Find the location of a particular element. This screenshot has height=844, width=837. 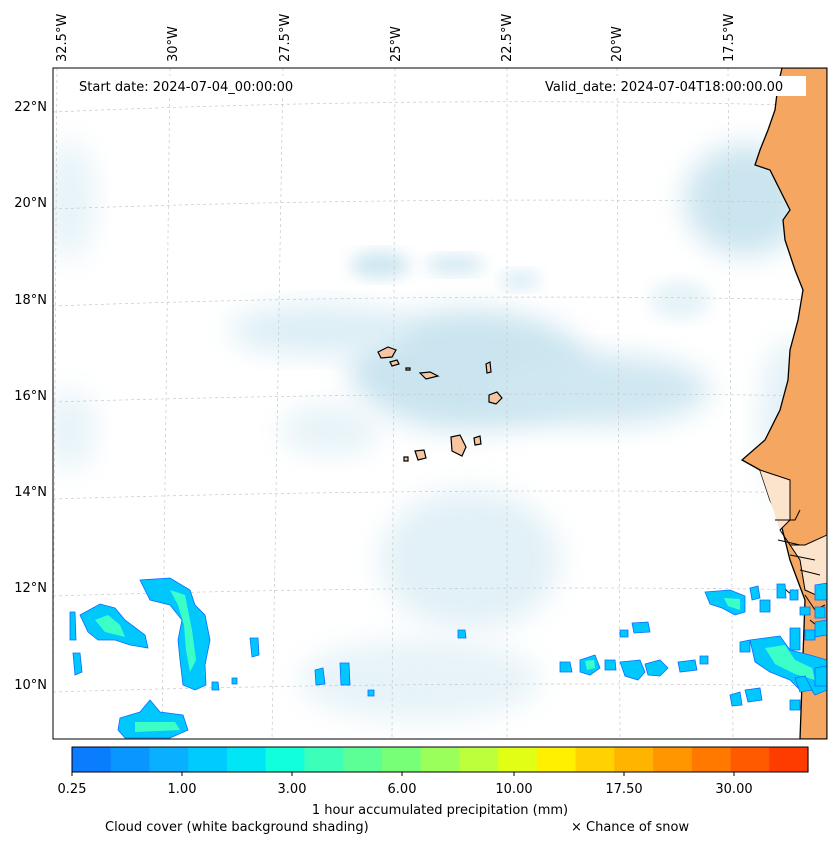

island-boa-vista is located at coordinates (495, 398).